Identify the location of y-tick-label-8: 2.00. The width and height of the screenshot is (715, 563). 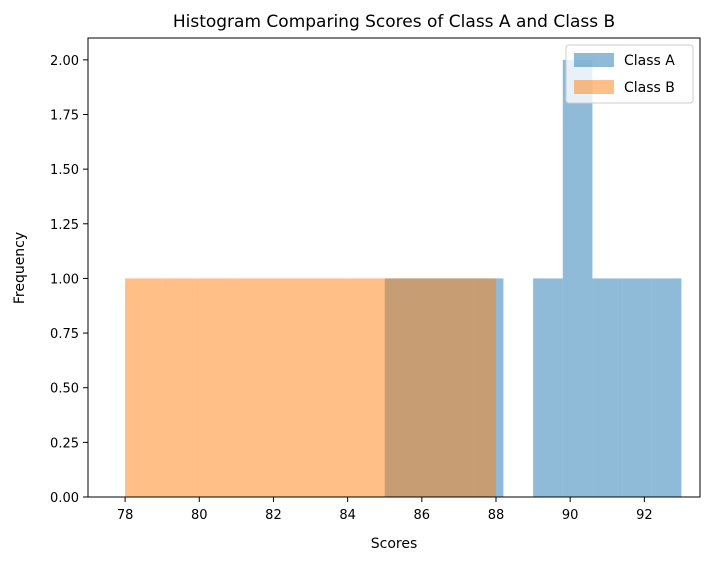
(64, 61).